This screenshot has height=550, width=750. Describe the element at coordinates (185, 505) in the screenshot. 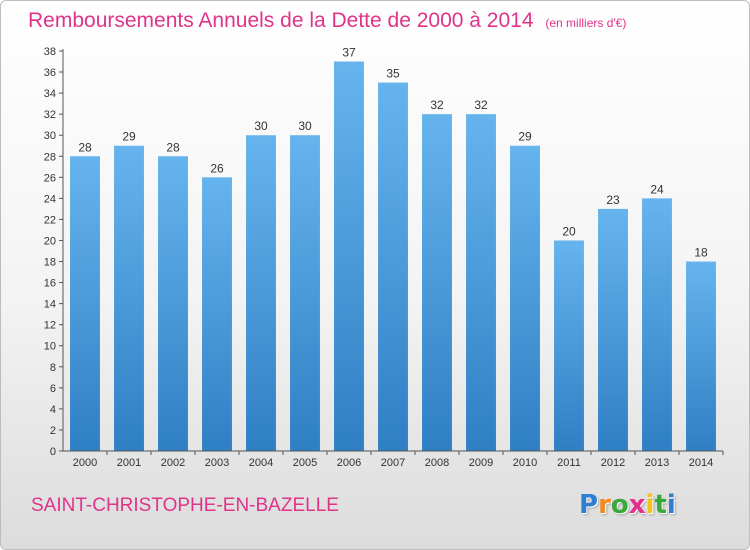

I see `town-name: SAINT-CHRISTOPHE-EN-BAZELLE` at that location.